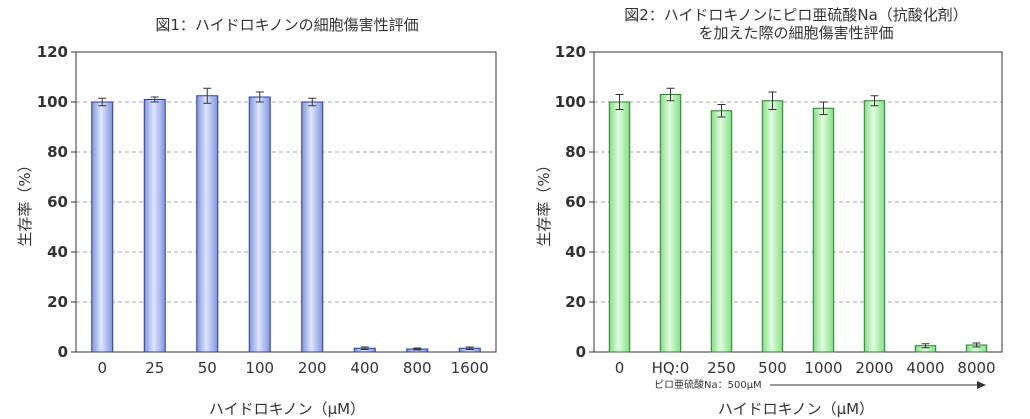  I want to click on chart1-x-tick-label: 25, so click(154, 368).